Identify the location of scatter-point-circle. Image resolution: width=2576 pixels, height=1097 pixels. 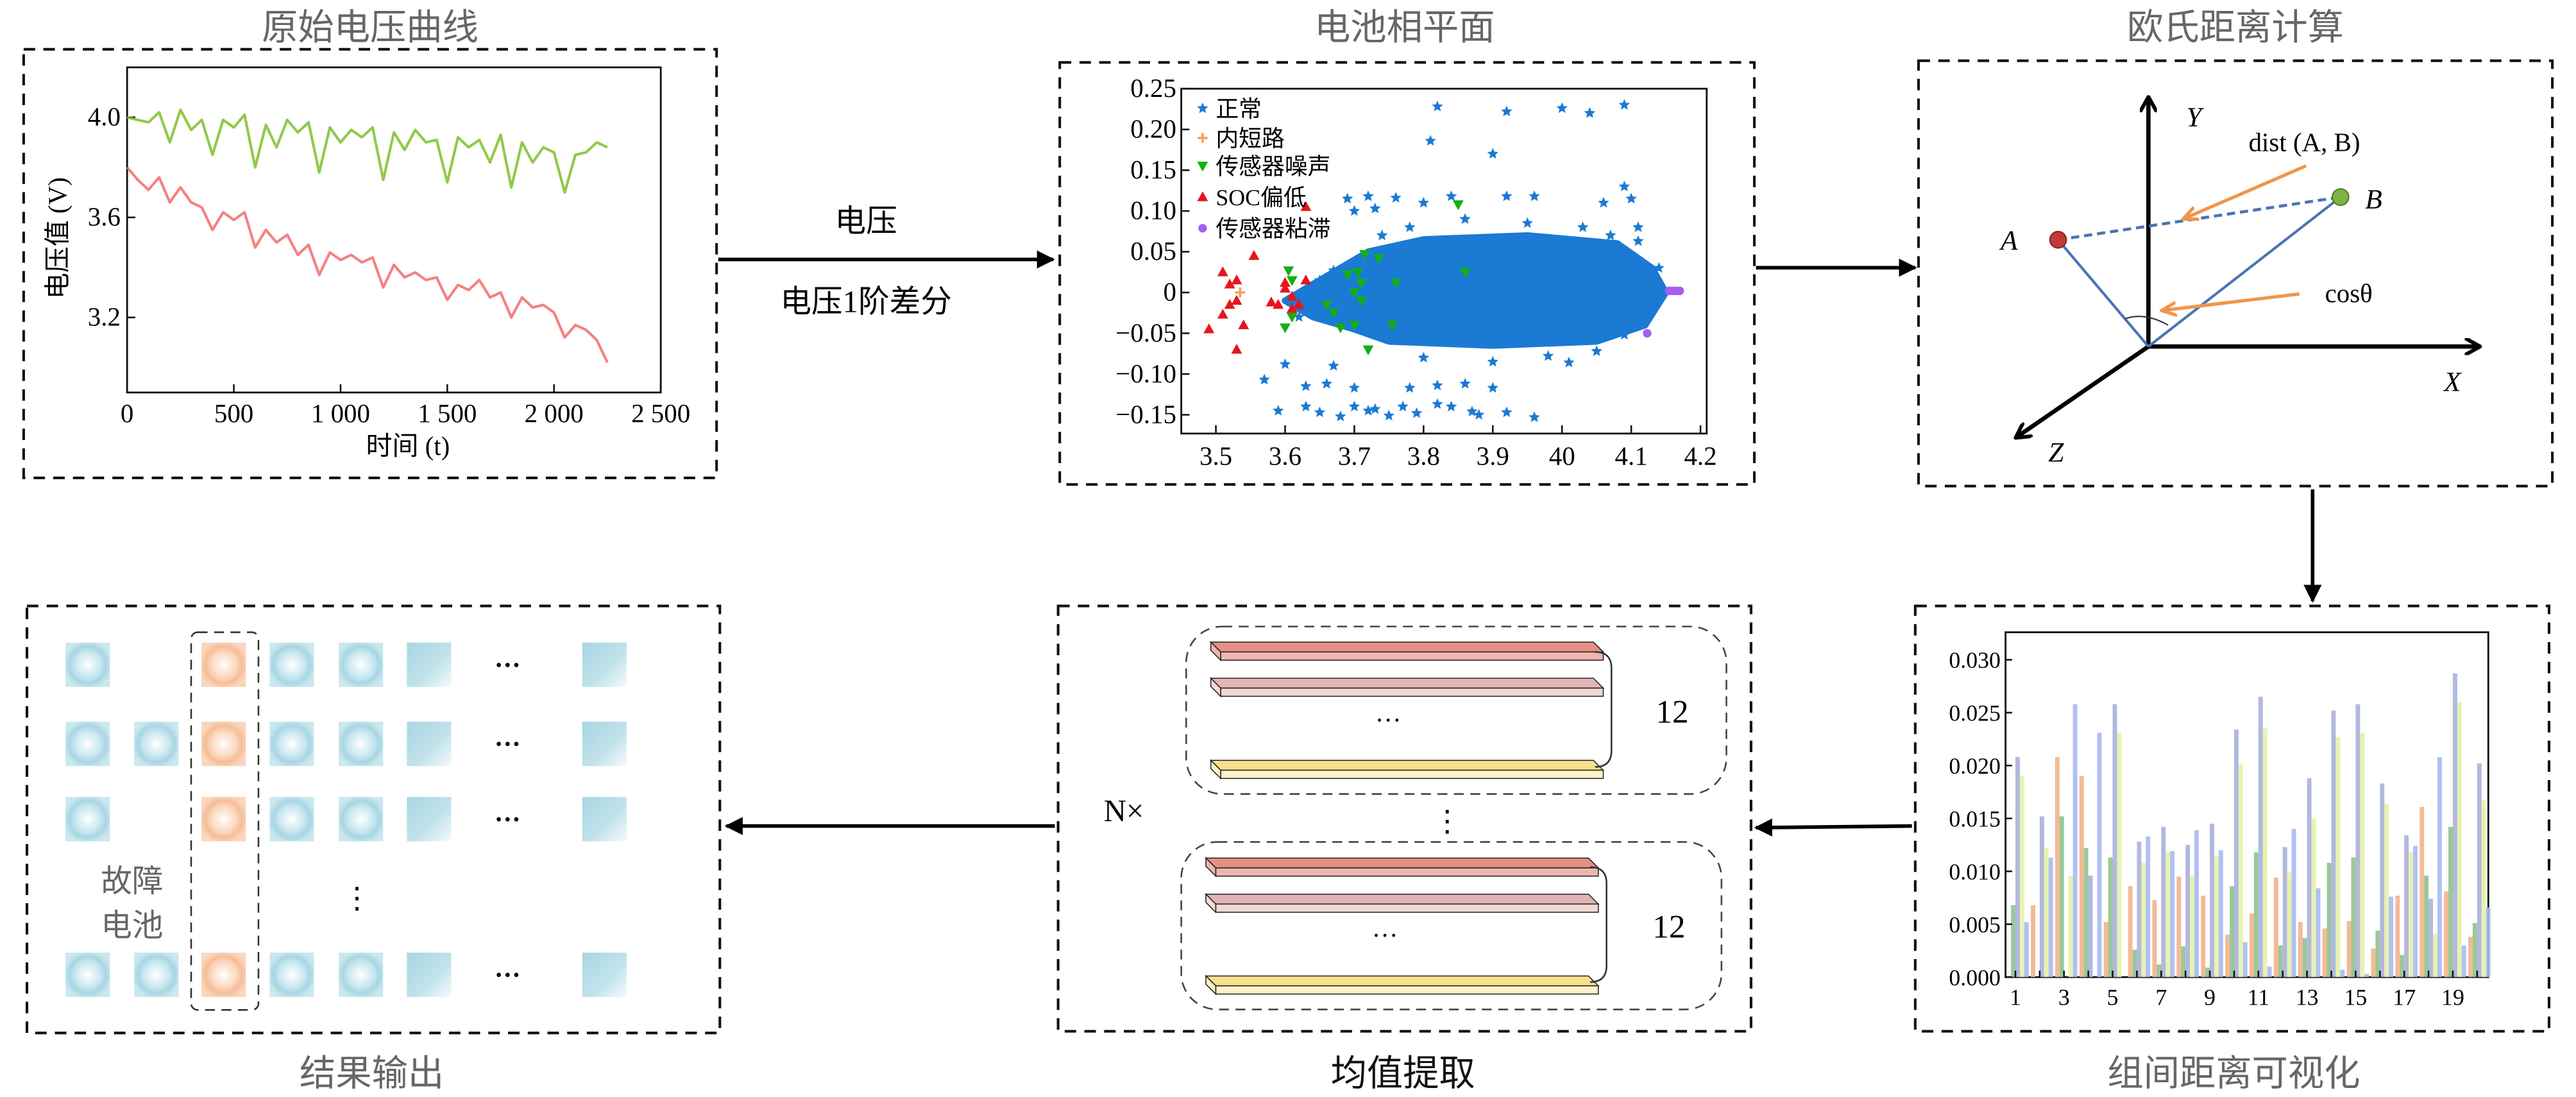
(1647, 333).